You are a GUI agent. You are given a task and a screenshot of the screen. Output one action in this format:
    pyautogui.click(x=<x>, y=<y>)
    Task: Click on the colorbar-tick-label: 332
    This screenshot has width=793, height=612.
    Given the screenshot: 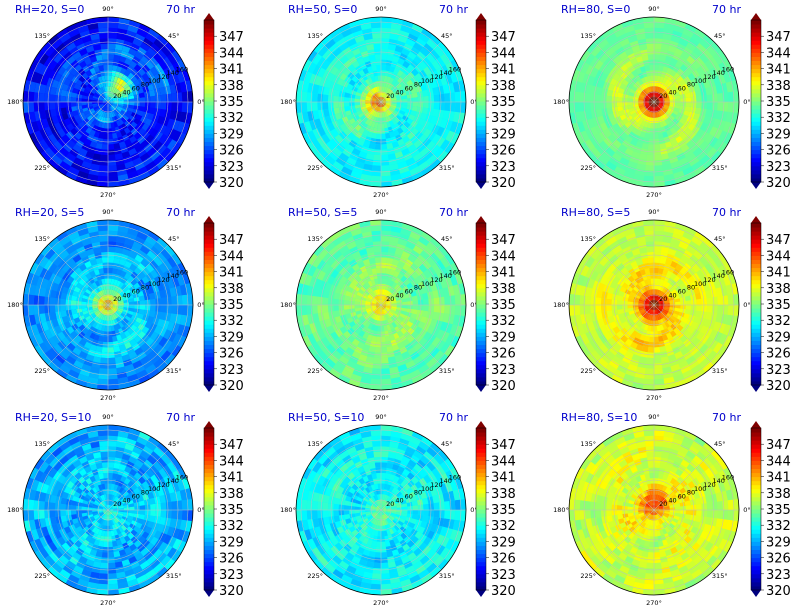 What is the action you would take?
    pyautogui.click(x=503, y=526)
    